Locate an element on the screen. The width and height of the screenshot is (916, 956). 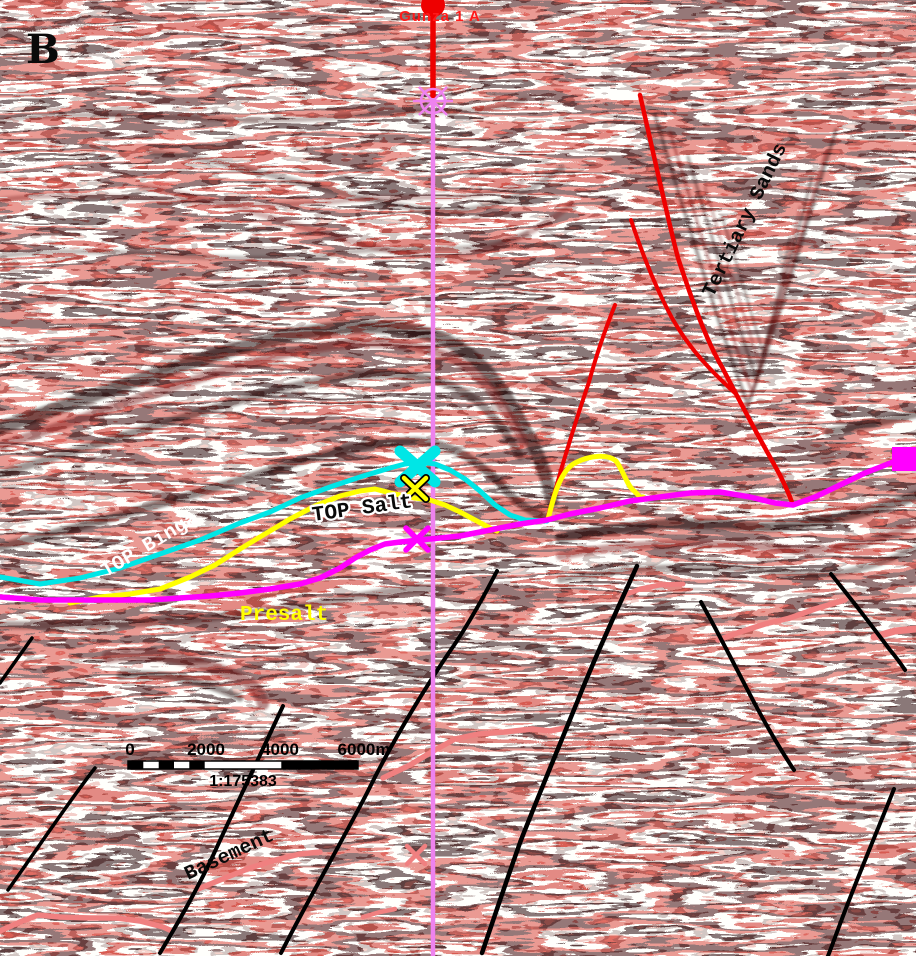
horizon-top-salt-right is located at coordinates (595, 487).